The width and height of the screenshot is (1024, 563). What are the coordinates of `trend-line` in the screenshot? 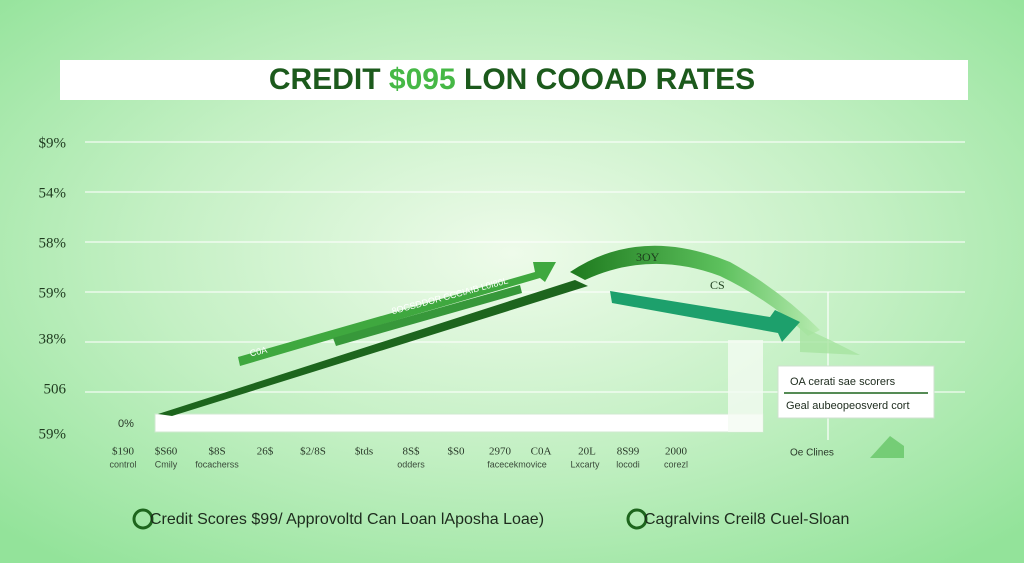 It's located at (373, 348).